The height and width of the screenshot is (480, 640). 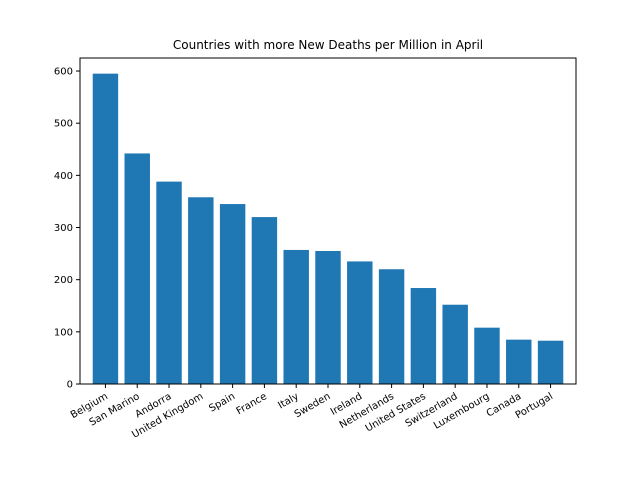 What do you see at coordinates (63, 280) in the screenshot?
I see `y-tick-label: 200` at bounding box center [63, 280].